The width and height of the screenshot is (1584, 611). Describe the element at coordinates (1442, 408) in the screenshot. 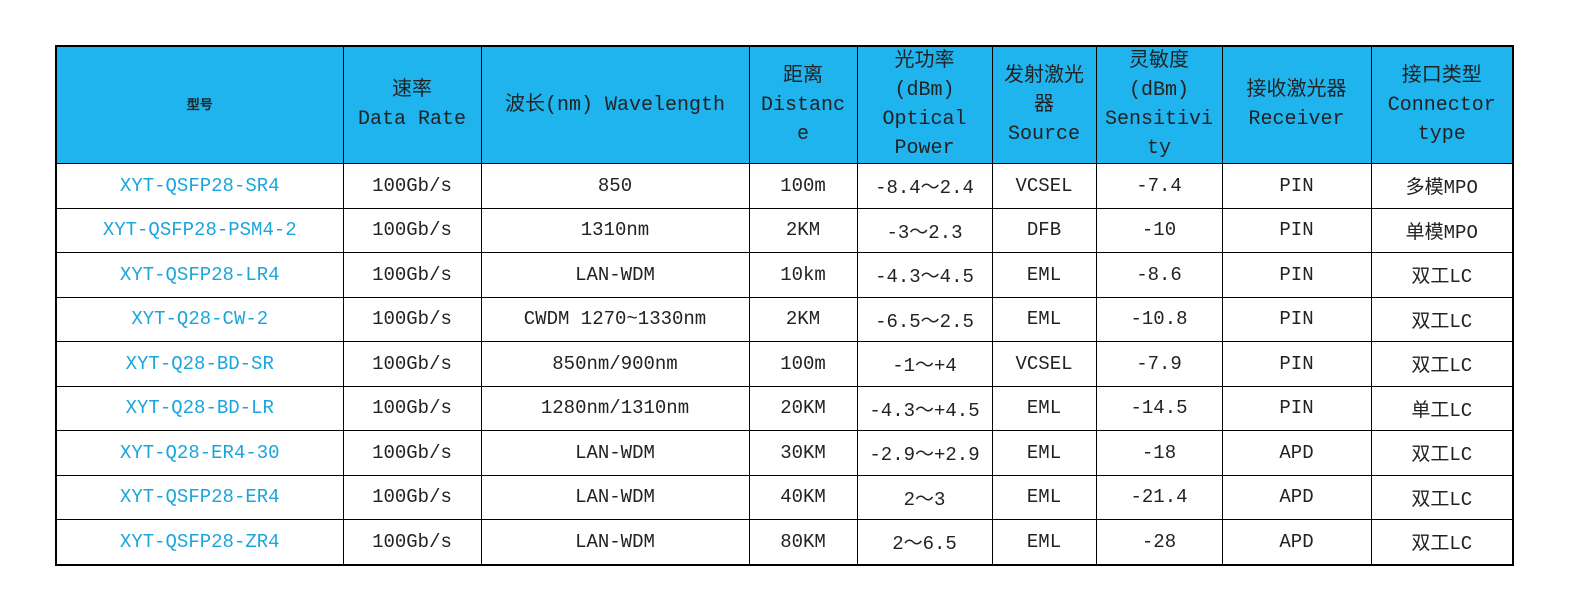

I see `table-cell: 单工LC` at that location.